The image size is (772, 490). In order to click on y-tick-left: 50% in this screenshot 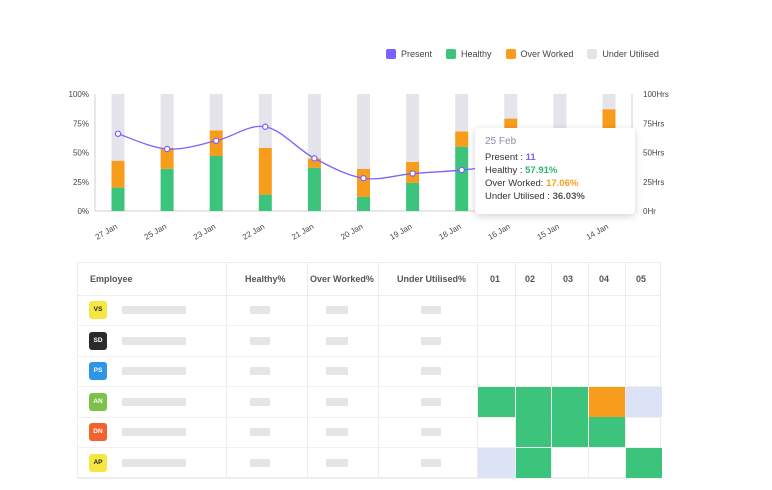, I will do `click(81, 153)`.